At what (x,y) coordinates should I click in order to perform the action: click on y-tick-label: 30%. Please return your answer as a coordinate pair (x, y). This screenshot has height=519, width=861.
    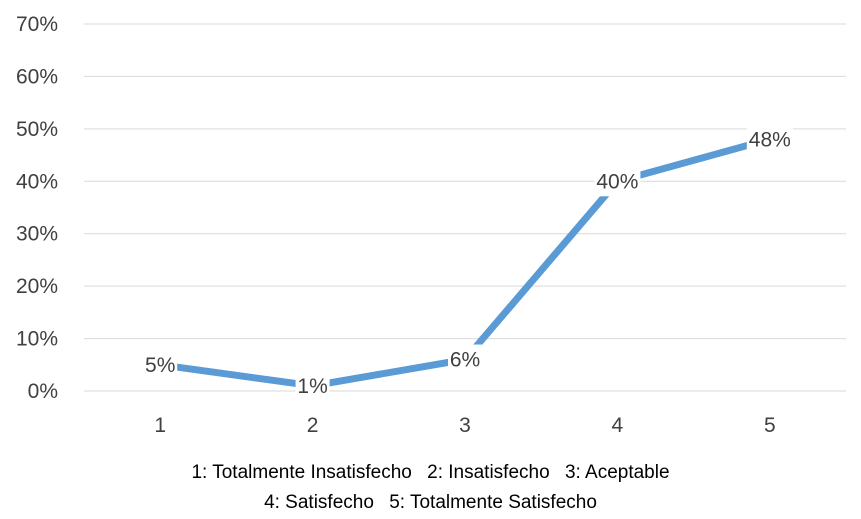
    Looking at the image, I should click on (37, 234).